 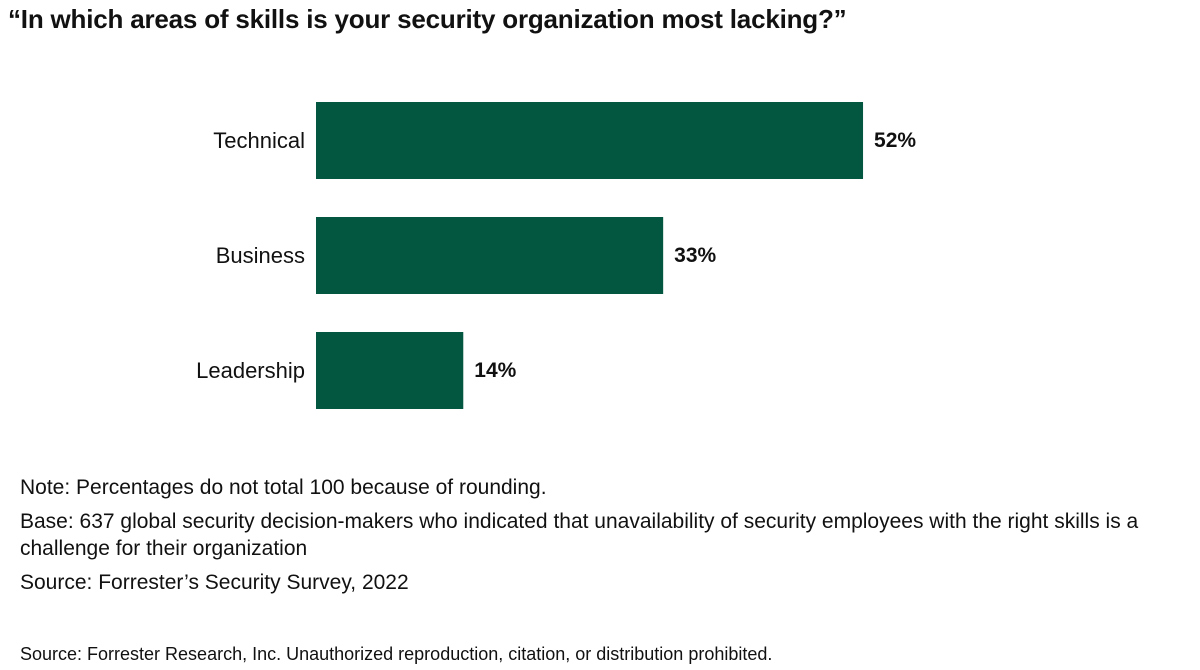 What do you see at coordinates (390, 370) in the screenshot?
I see `bar-leadership` at bounding box center [390, 370].